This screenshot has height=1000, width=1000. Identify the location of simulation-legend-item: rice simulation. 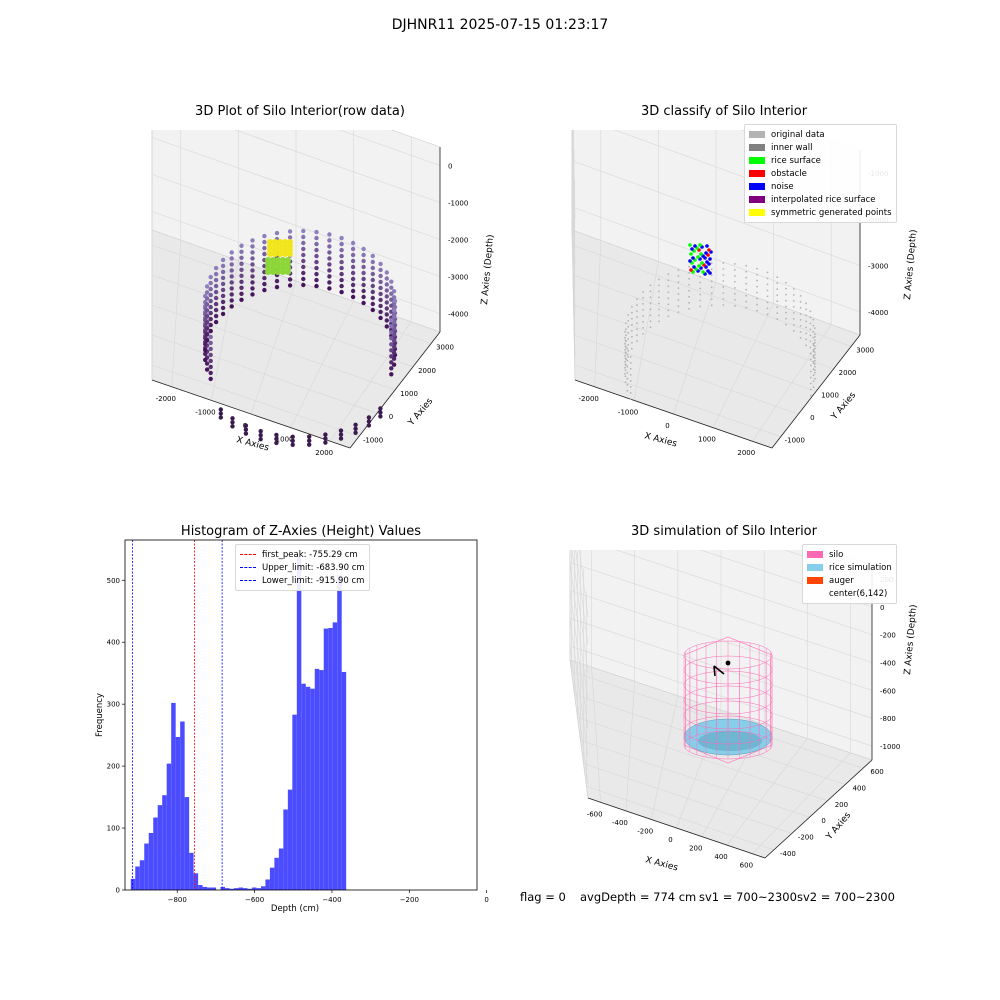
(849, 567).